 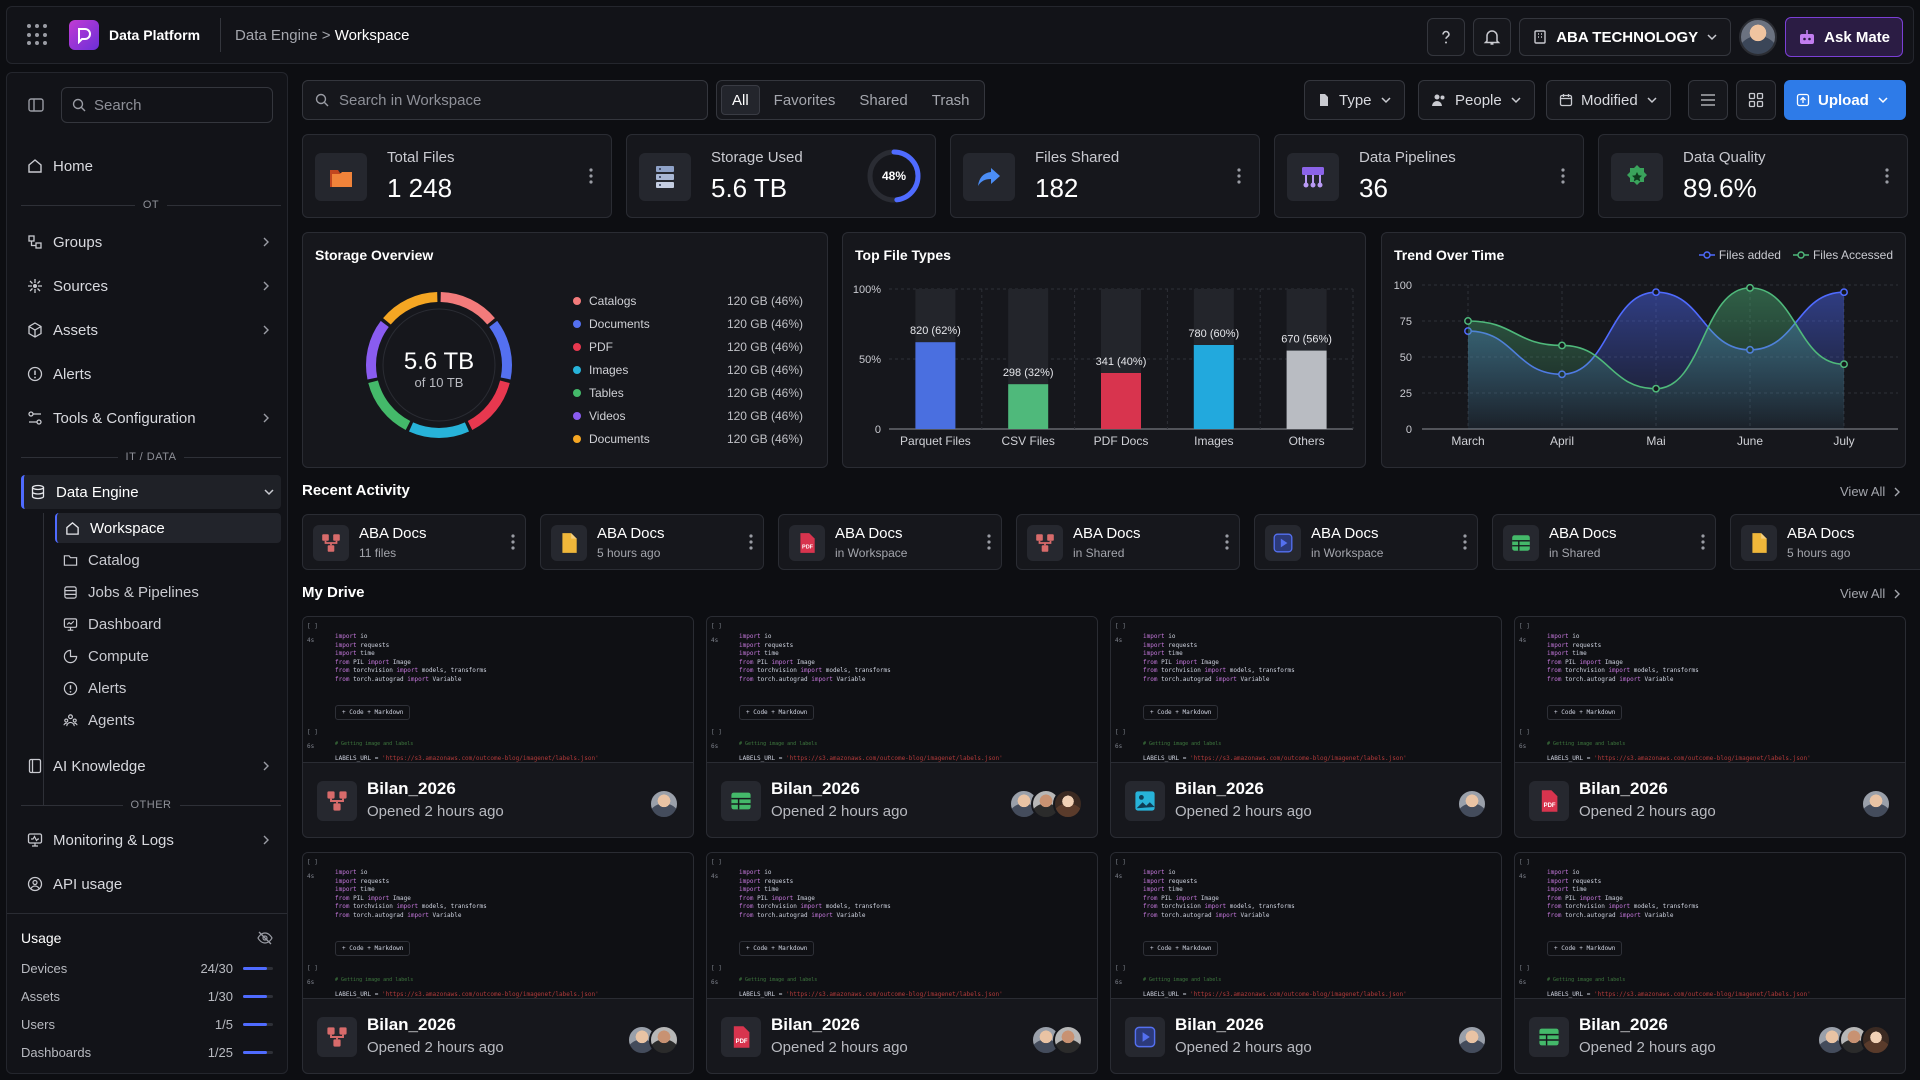 What do you see at coordinates (1753, 176) in the screenshot?
I see `stat-card-data-quality: Data Quality 89.6%` at bounding box center [1753, 176].